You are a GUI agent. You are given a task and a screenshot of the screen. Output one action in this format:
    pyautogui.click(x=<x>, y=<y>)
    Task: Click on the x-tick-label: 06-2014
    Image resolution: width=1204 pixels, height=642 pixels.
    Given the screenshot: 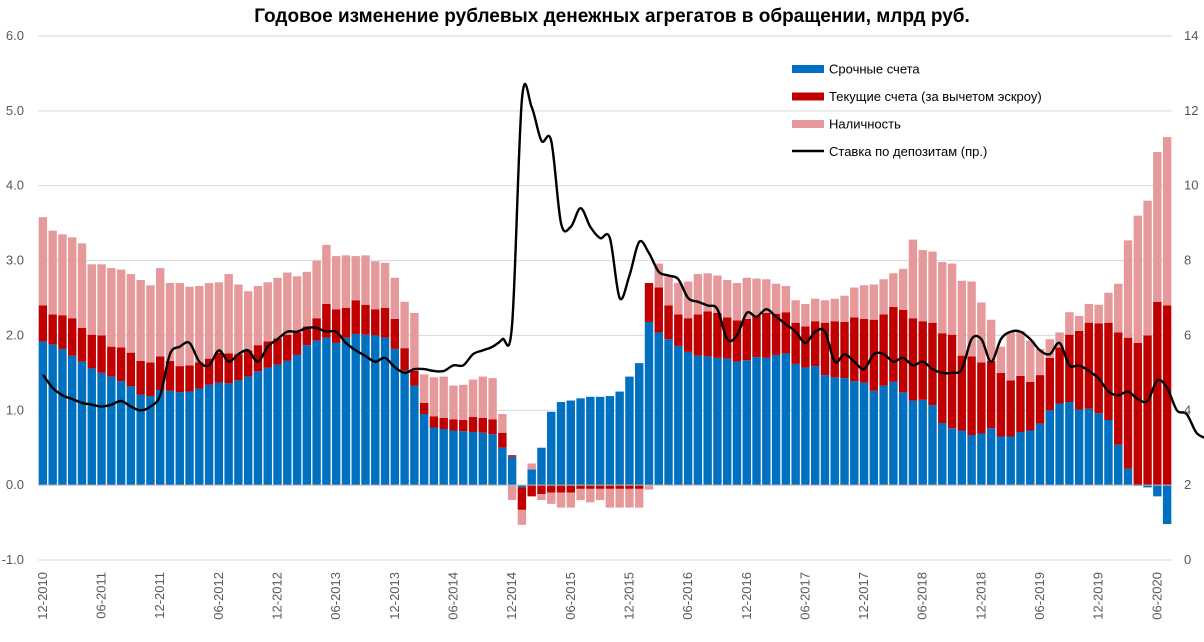 What is the action you would take?
    pyautogui.click(x=452, y=596)
    